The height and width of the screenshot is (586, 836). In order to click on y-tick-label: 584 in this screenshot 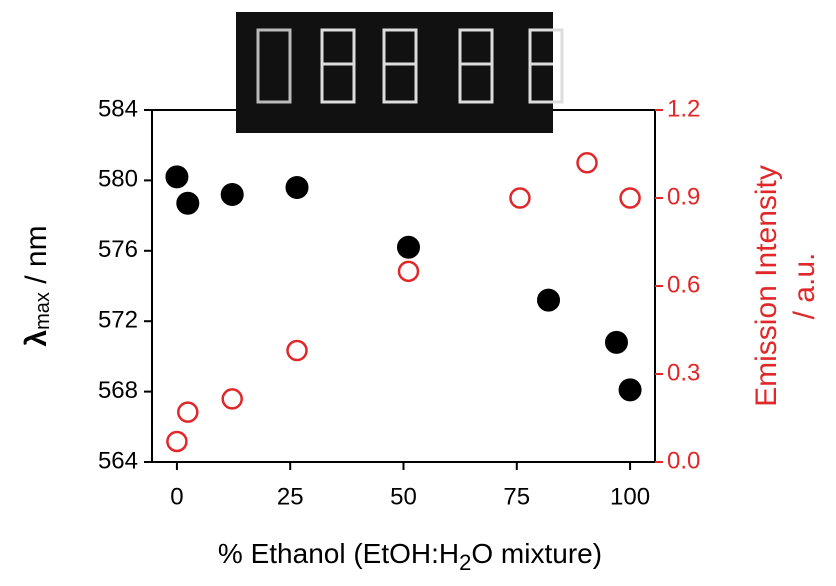, I will do `click(118, 108)`.